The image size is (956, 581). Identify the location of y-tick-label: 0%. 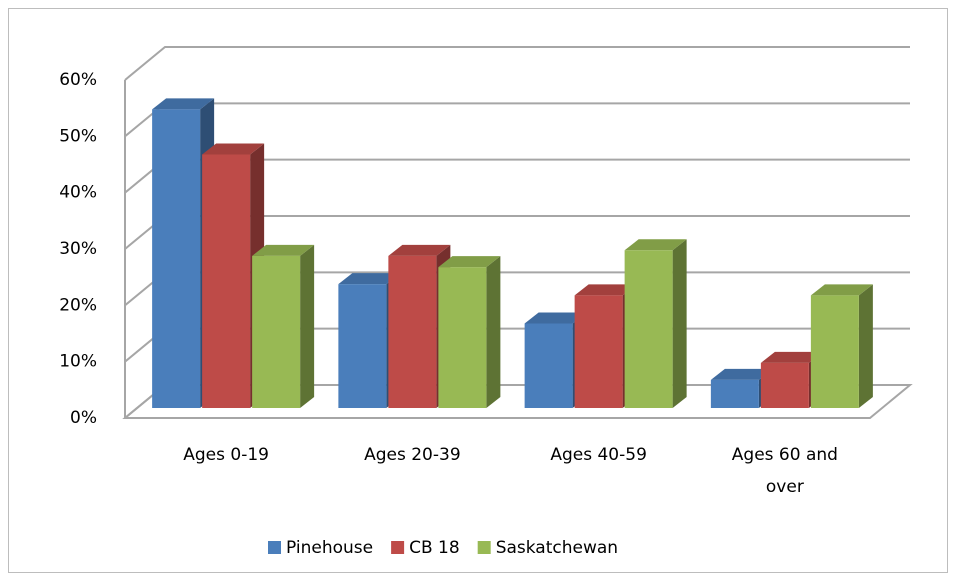
(83, 418).